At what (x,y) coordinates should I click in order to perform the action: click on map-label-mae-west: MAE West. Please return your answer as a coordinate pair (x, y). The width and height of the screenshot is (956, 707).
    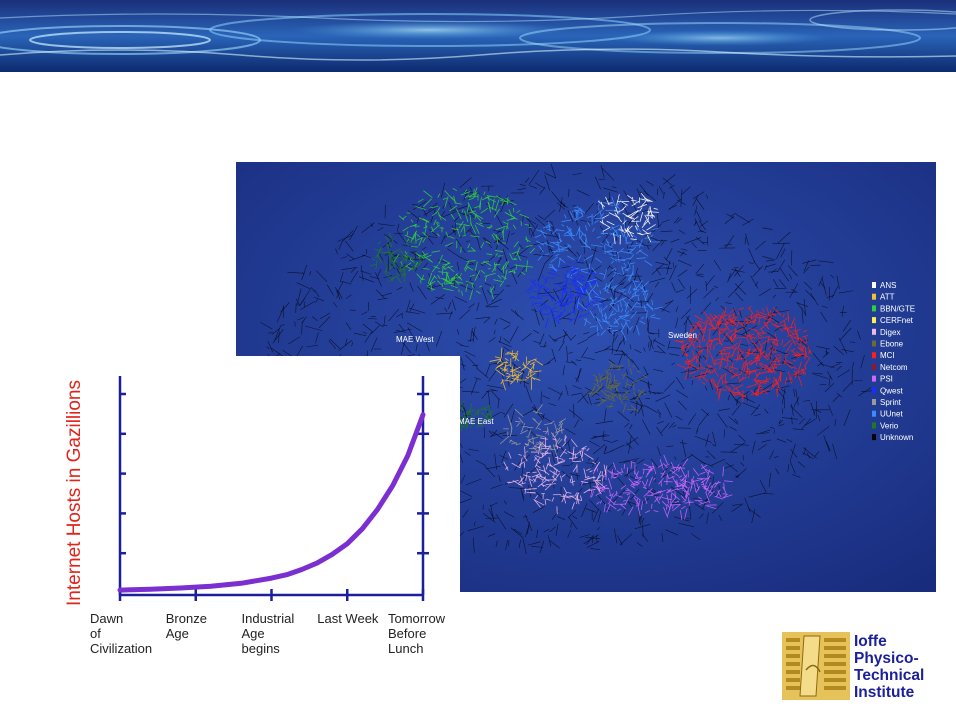
    Looking at the image, I should click on (415, 339).